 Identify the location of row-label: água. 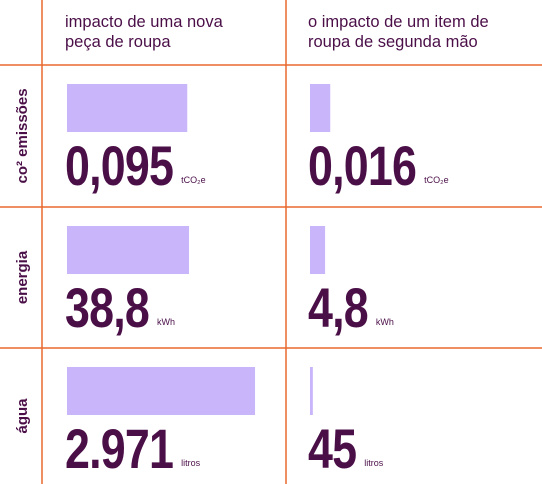
(22, 416).